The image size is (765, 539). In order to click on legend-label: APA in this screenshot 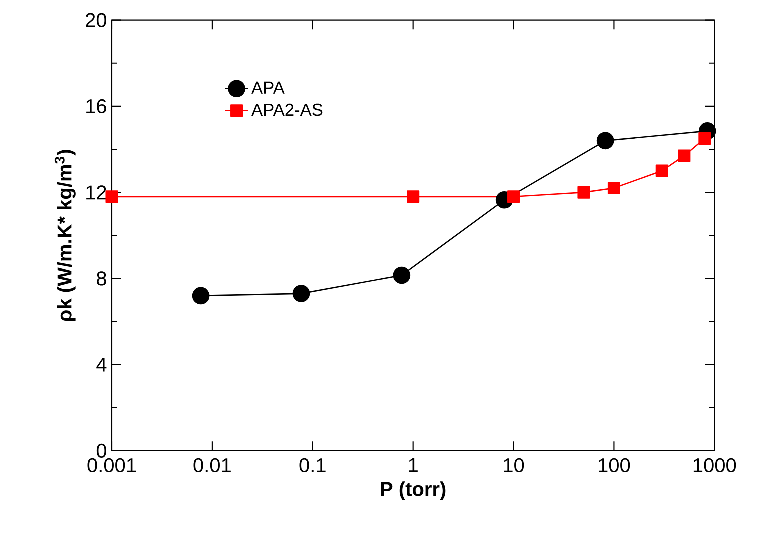, I will do `click(268, 88)`.